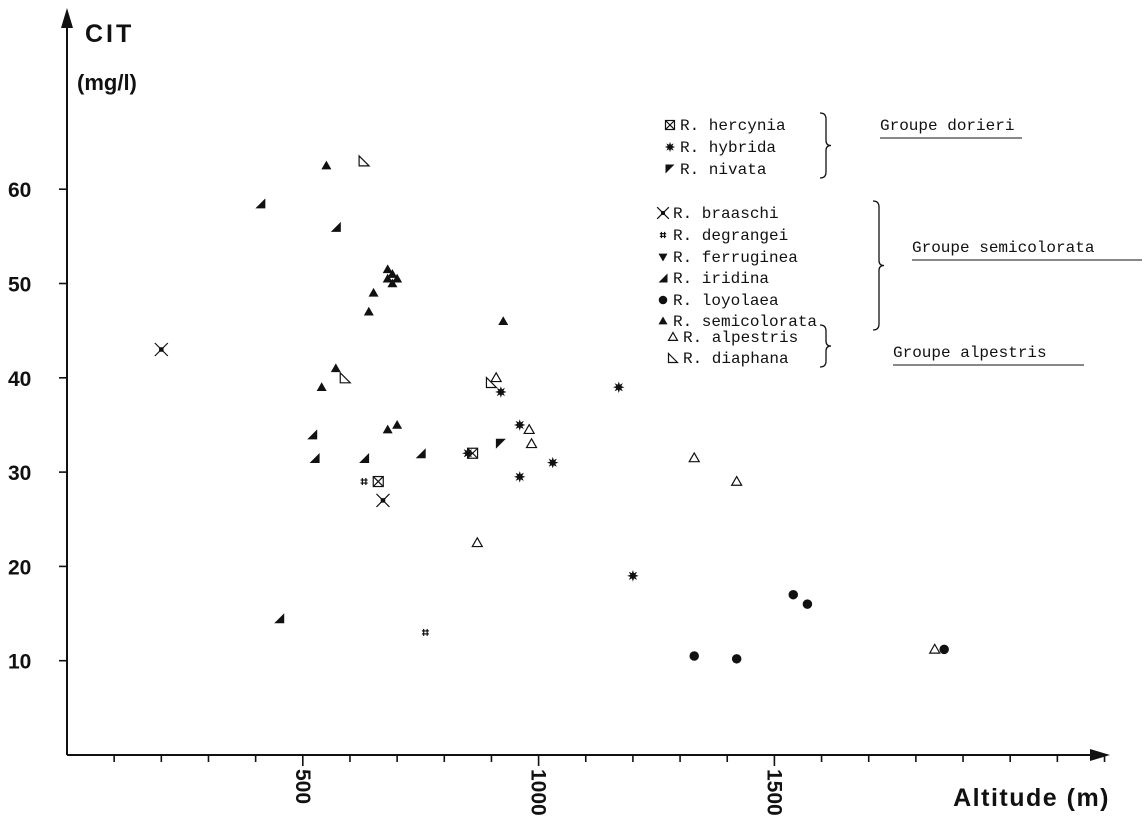 The image size is (1147, 829). What do you see at coordinates (418, 271) in the screenshot?
I see `series-r-diaphana` at bounding box center [418, 271].